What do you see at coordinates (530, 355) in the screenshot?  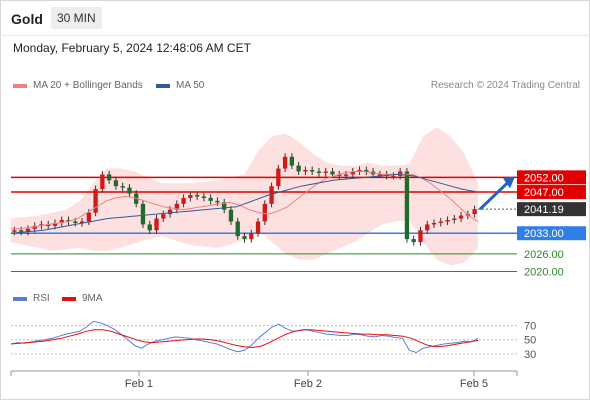 I see `rsi-tick-label: 30` at bounding box center [530, 355].